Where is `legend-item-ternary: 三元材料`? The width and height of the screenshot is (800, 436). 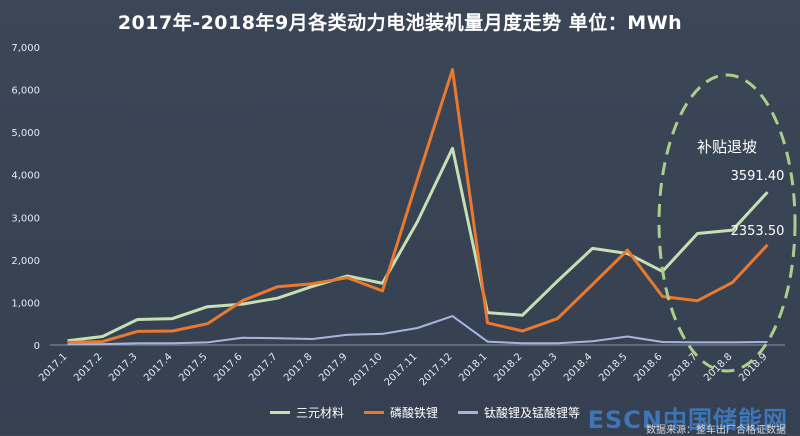
legend-item-ternary: 三元材料 is located at coordinates (307, 412).